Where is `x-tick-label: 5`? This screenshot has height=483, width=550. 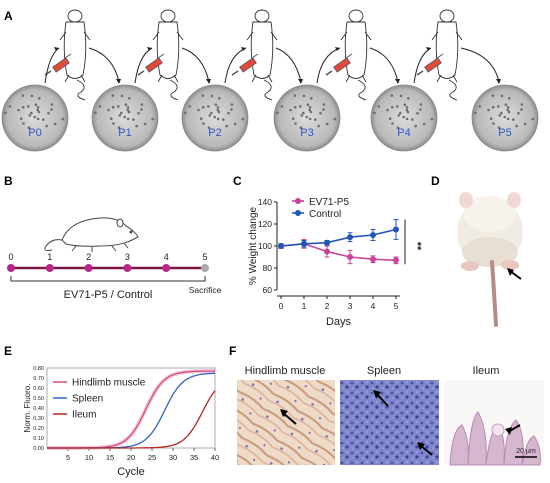
x-tick-label: 5 is located at coordinates (68, 457).